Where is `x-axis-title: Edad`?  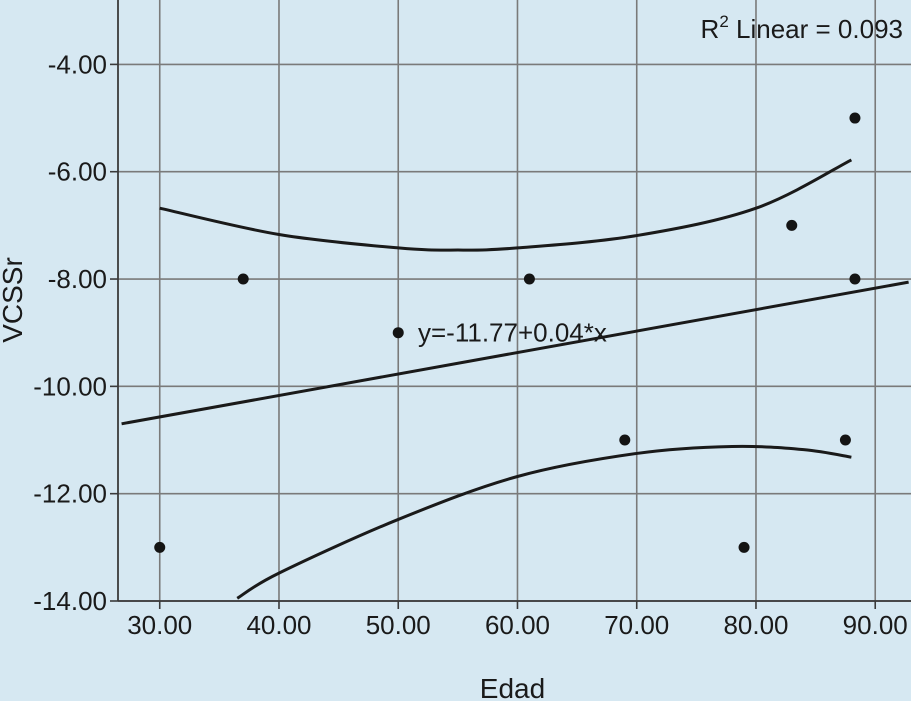 x-axis-title: Edad is located at coordinates (512, 687).